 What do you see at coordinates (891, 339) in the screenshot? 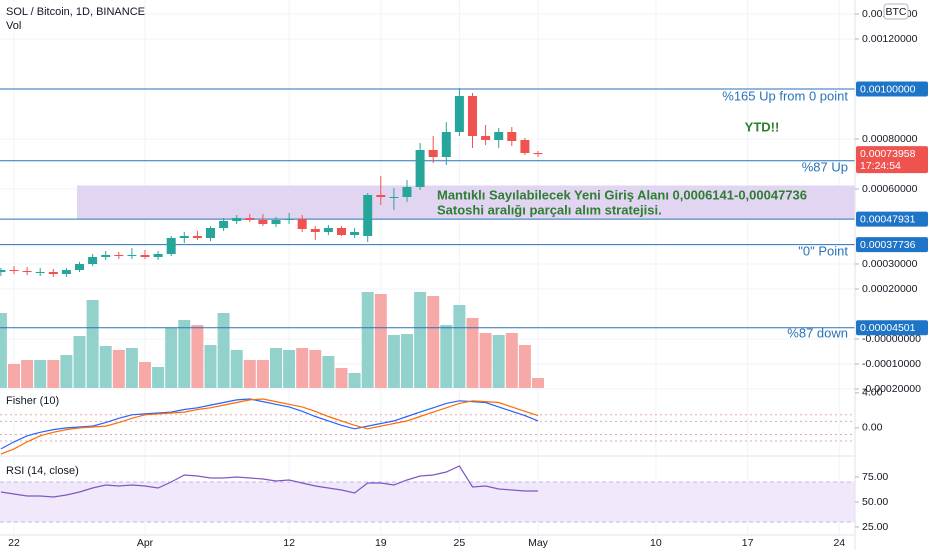
I see `y-tick-label: -0.00000000` at bounding box center [891, 339].